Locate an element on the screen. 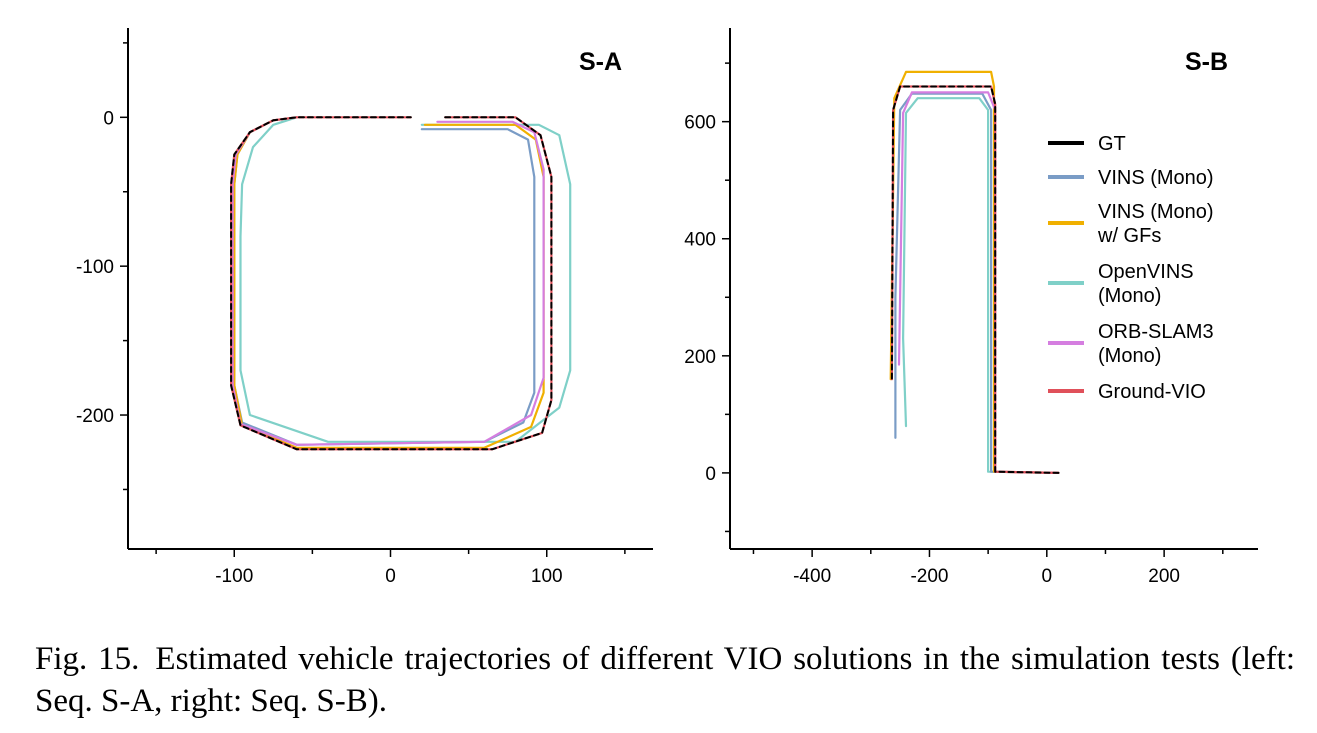 The width and height of the screenshot is (1317, 733). y-tick-label: -100 is located at coordinates (95, 267).